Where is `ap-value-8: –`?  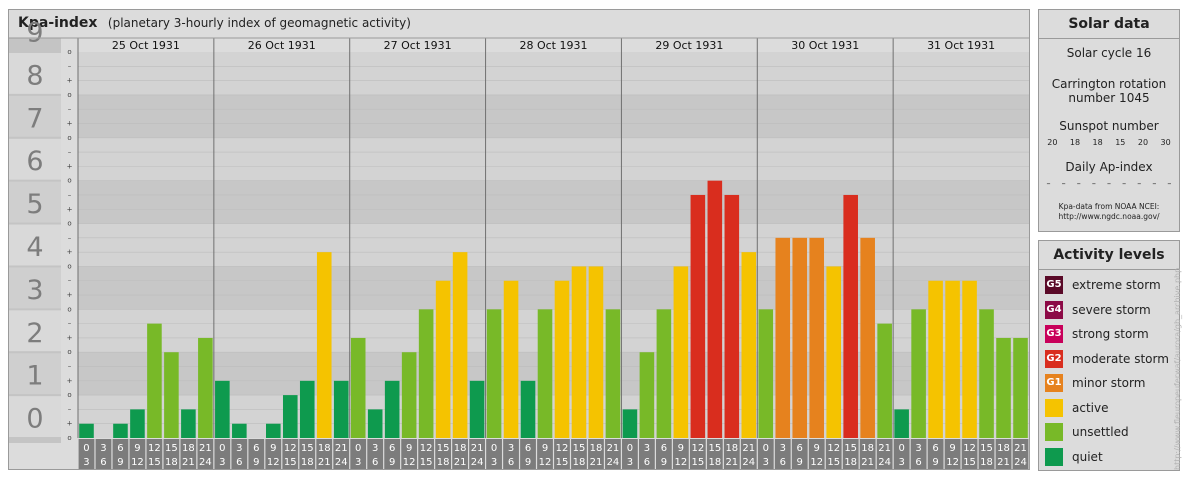 ap-value-8: – is located at coordinates (1169, 183).